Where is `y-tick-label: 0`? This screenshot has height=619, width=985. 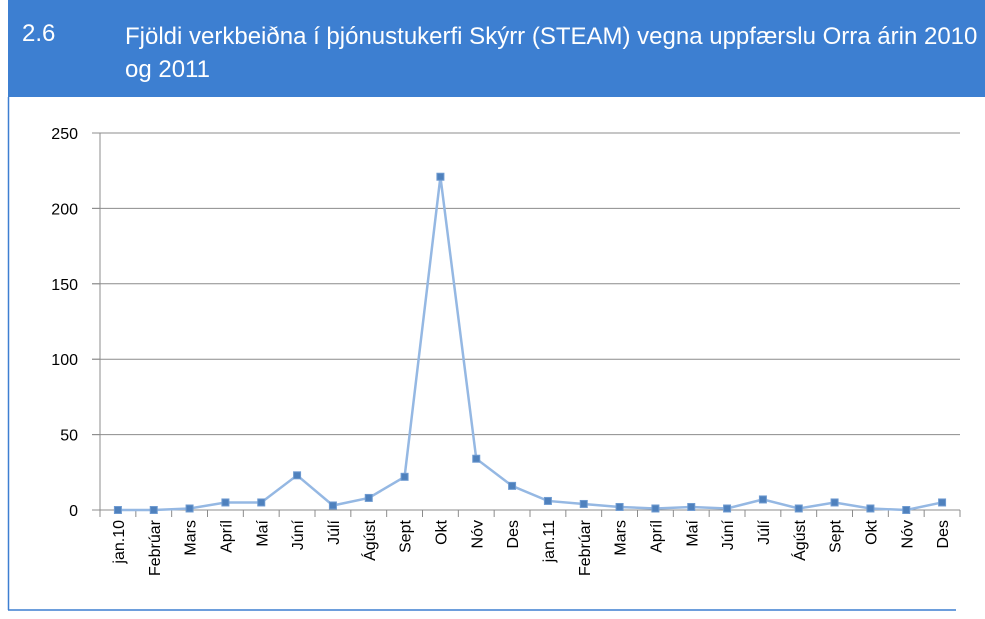
y-tick-label: 0 is located at coordinates (73, 511).